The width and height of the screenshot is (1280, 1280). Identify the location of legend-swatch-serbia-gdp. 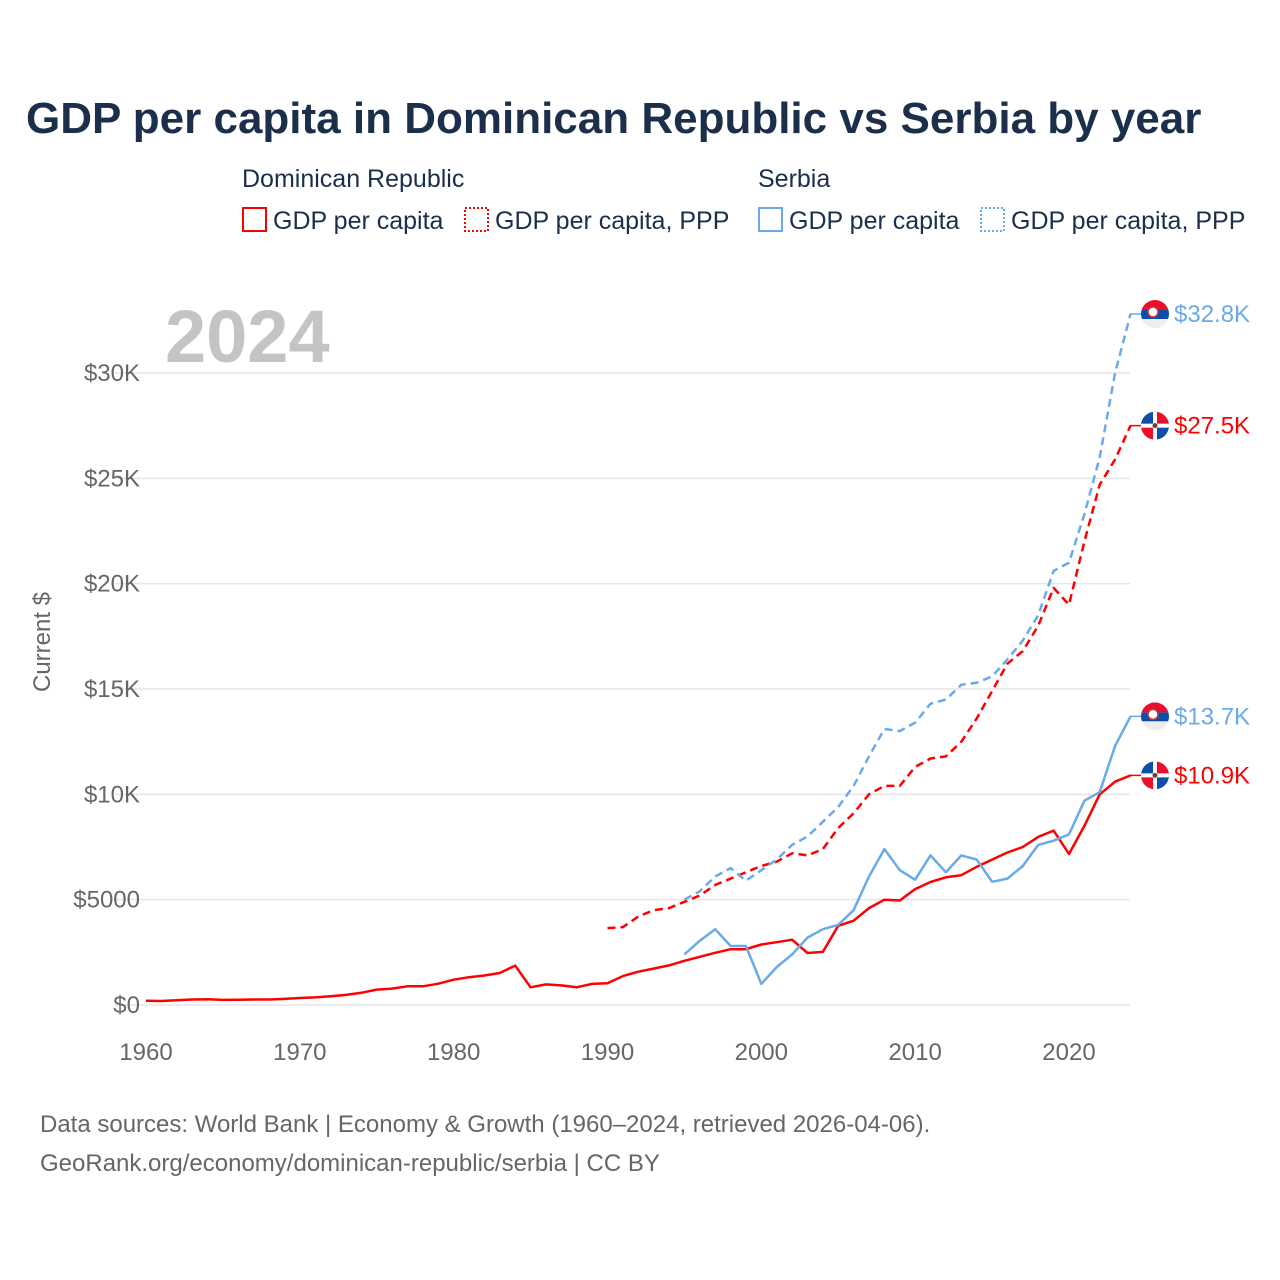
(770, 219).